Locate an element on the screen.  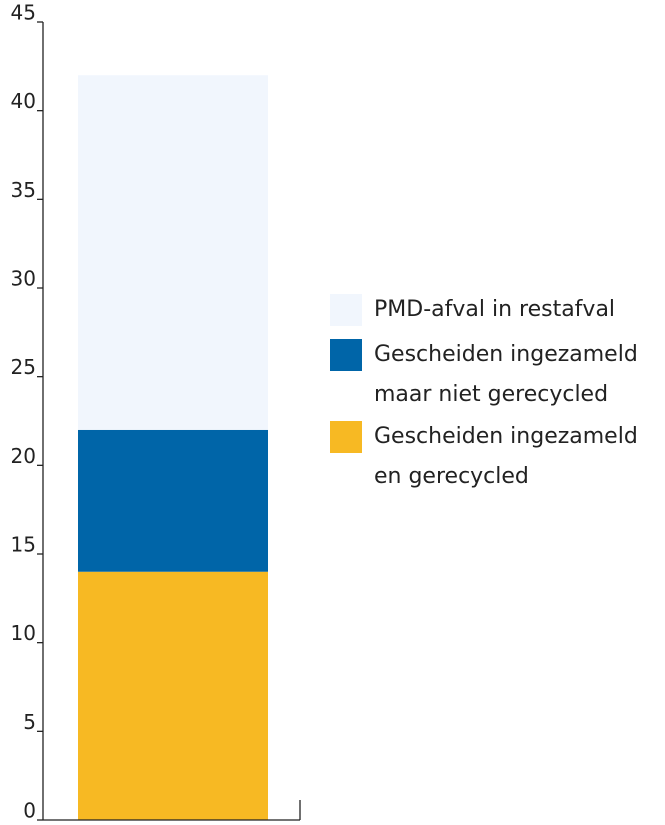
legend-label: Gescheiden ingezameld en gerecycled is located at coordinates (506, 456).